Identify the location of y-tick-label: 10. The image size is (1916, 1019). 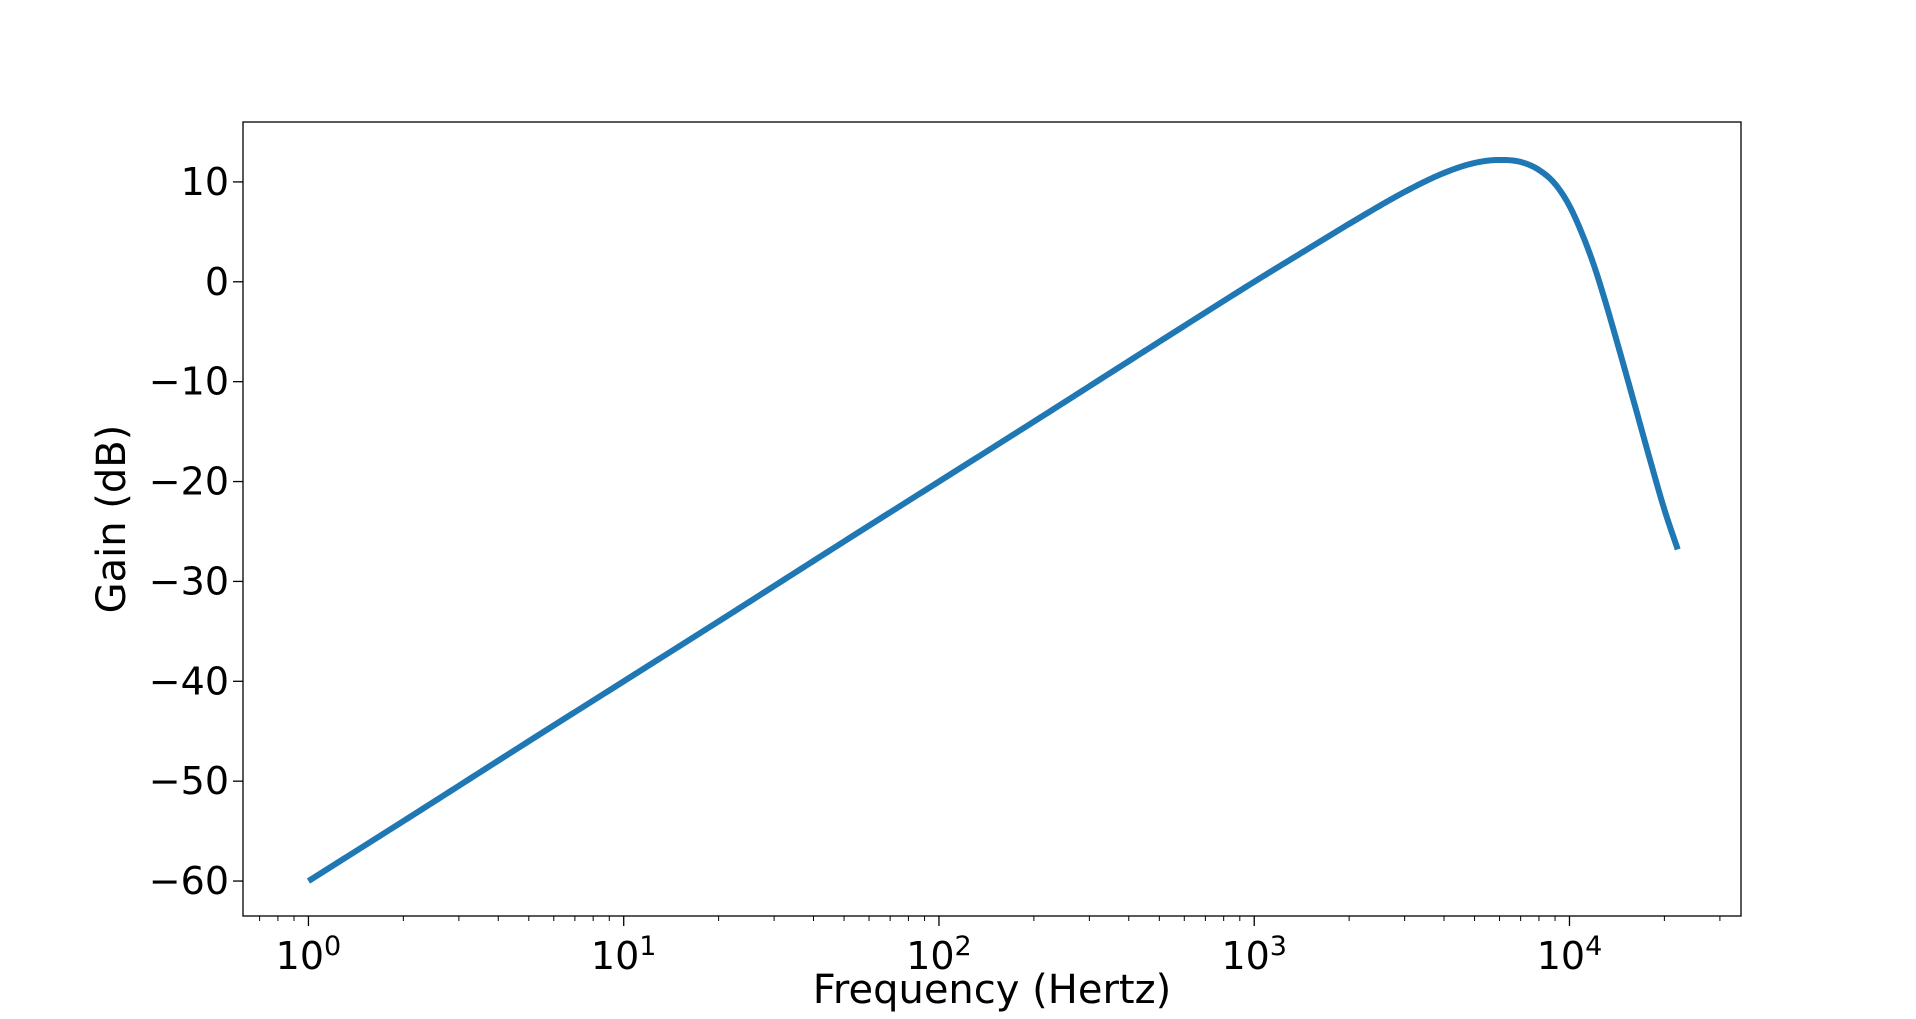
(205, 182).